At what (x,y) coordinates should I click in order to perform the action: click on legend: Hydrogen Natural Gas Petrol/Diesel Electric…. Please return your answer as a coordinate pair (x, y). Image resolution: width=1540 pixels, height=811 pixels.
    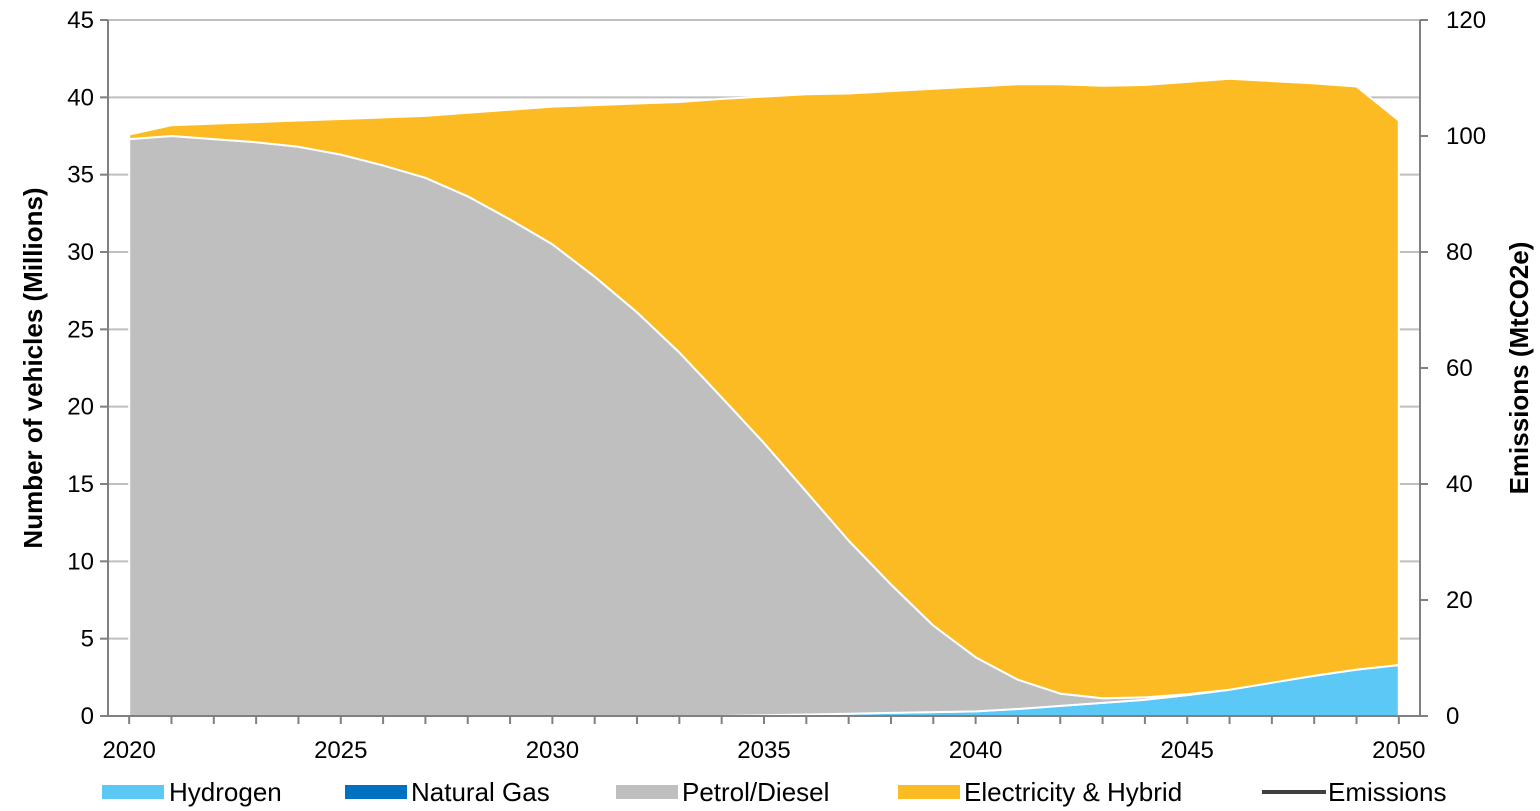
    Looking at the image, I should click on (774, 792).